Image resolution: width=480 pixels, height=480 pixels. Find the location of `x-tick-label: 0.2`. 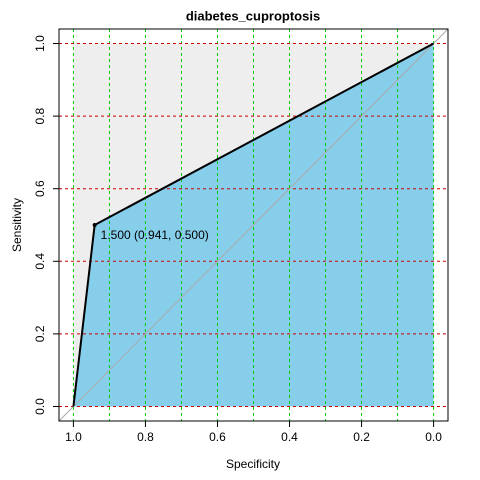

x-tick-label: 0.2 is located at coordinates (361, 437).